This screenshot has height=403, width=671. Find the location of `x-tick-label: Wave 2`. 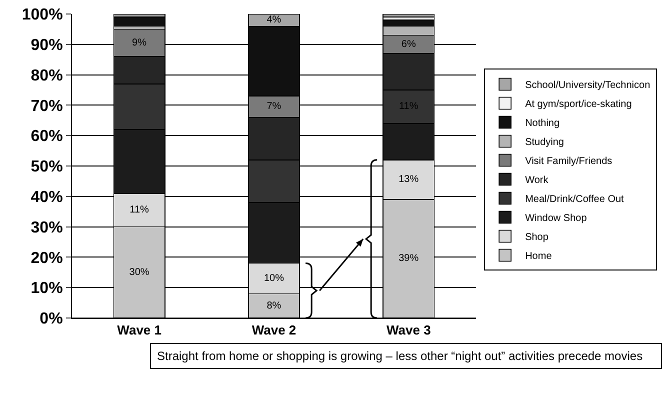

x-tick-label: Wave 2 is located at coordinates (274, 330).